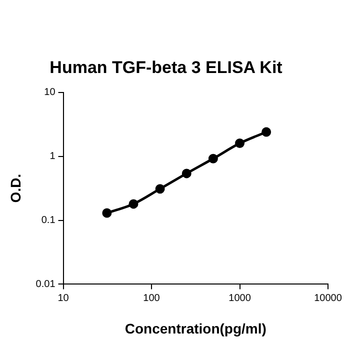  Describe the element at coordinates (240, 298) in the screenshot. I see `x-tick-label: 1000` at that location.